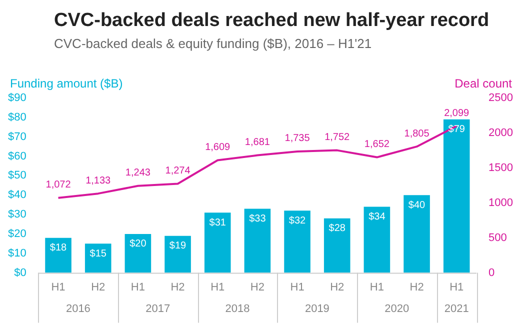 The width and height of the screenshot is (521, 325). I want to click on data-label: $18, so click(59, 248).